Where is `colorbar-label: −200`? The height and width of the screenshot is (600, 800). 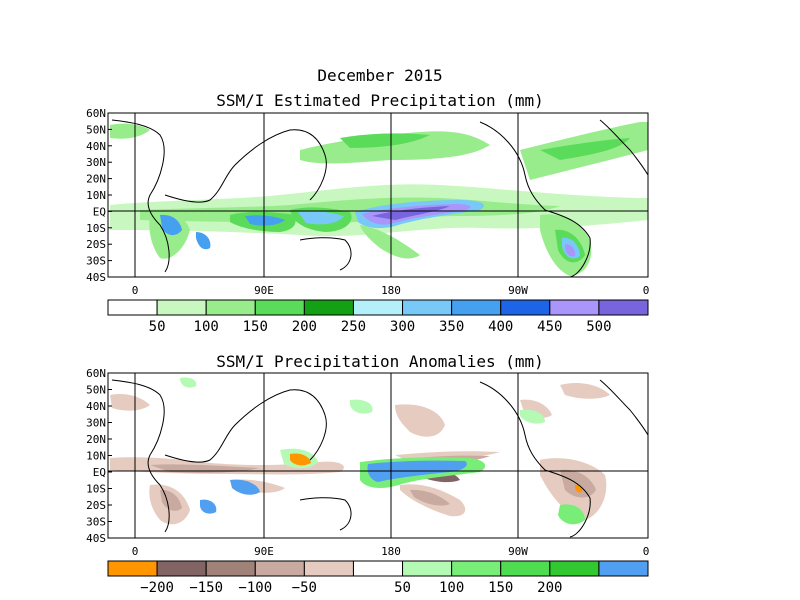 colorbar-label: −200 is located at coordinates (157, 588).